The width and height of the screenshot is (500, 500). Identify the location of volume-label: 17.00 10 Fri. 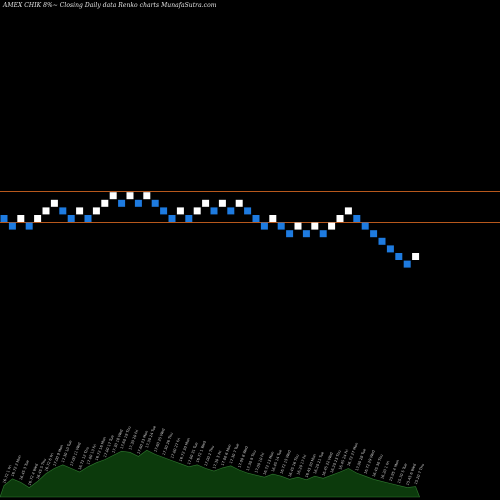
(259, 463).